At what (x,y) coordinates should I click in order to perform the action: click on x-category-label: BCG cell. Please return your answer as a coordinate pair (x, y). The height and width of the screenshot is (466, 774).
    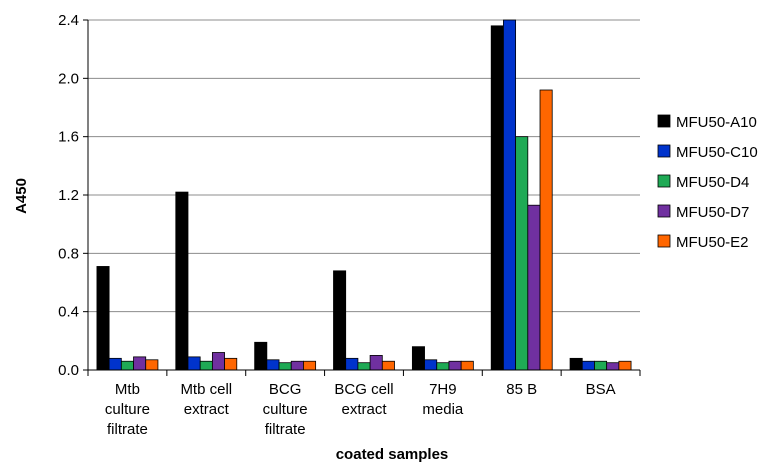
    Looking at the image, I should click on (363, 389).